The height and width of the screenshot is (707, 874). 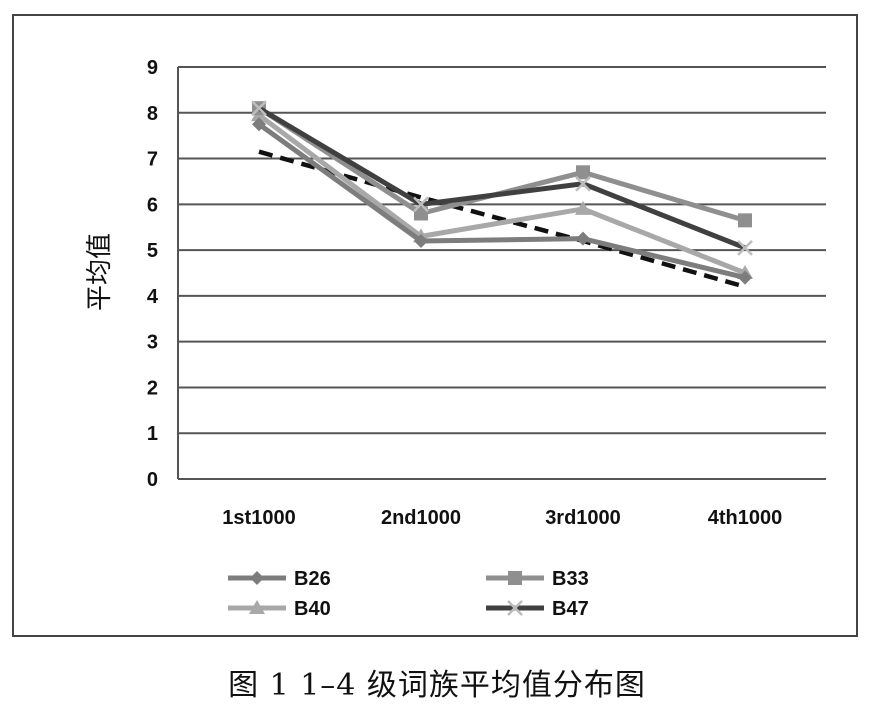 I want to click on y-tick-labels: 0 1 2 3 4 5 6 7 8 9, so click(x=153, y=274).